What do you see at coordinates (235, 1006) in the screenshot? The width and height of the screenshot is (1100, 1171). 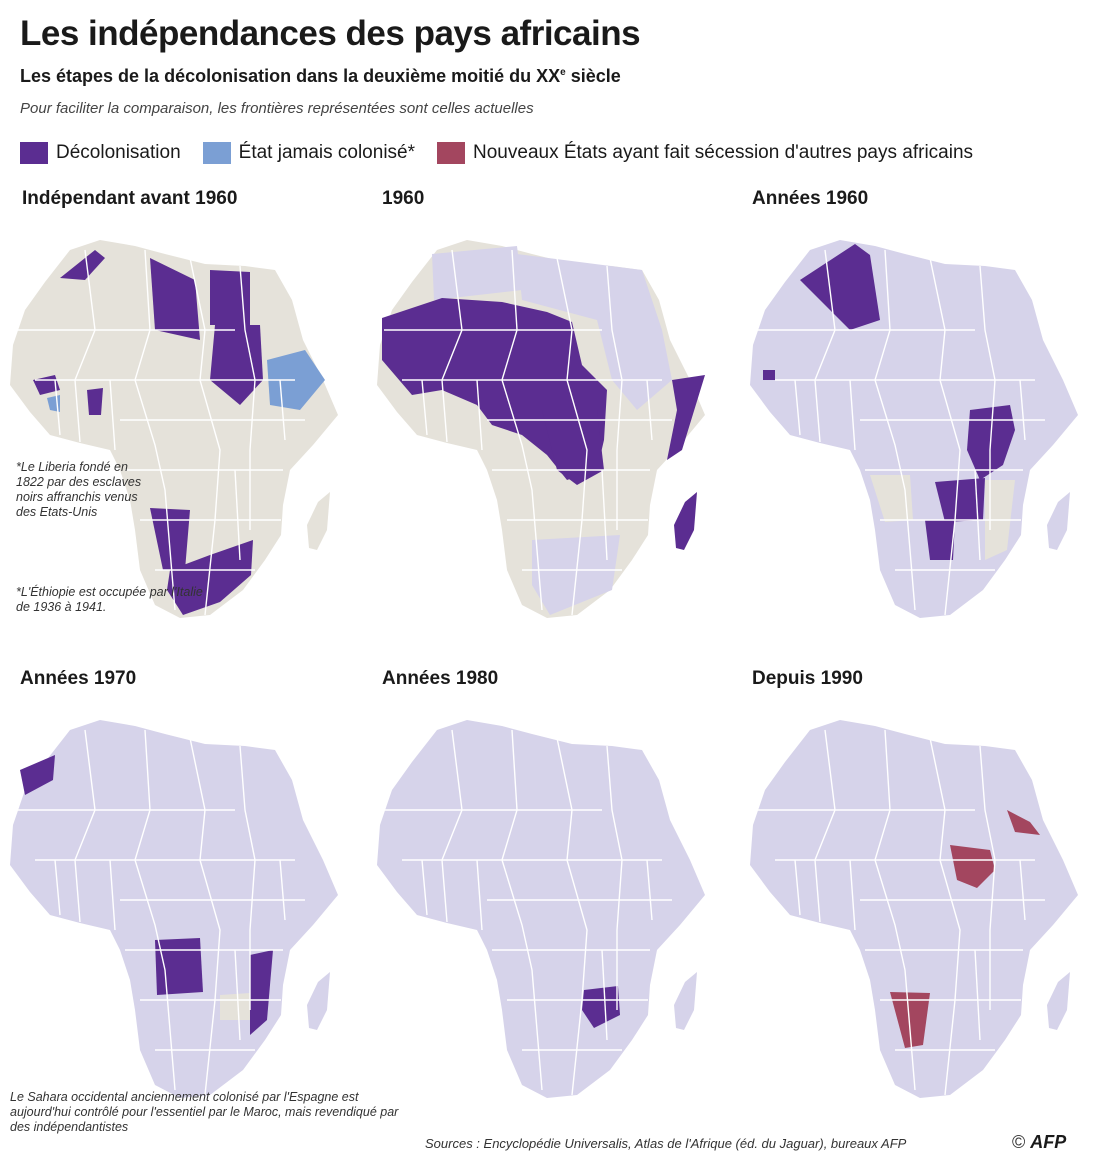 I see `colonial-zimbabwe` at bounding box center [235, 1006].